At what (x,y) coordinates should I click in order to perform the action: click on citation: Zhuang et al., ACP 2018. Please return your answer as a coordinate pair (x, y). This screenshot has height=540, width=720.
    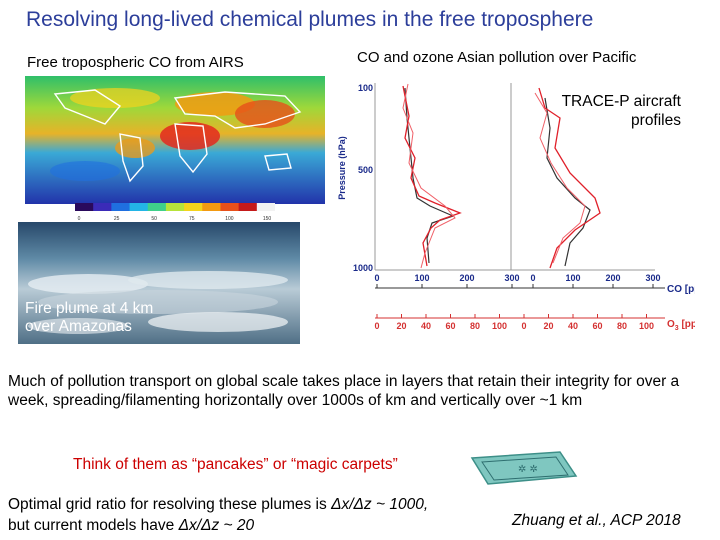
    Looking at the image, I should click on (596, 520).